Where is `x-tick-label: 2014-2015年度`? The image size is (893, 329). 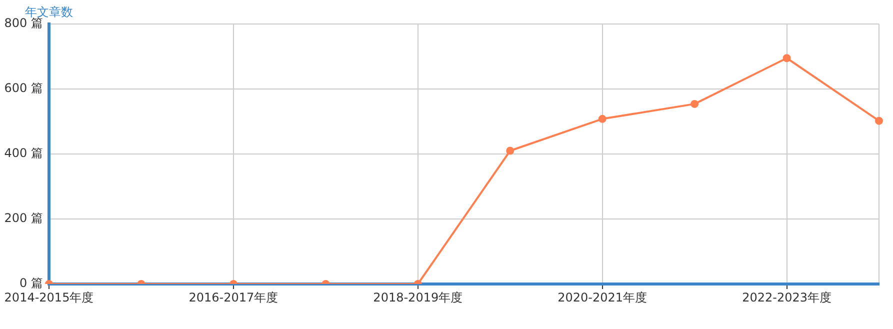 x-tick-label: 2014-2015年度 is located at coordinates (49, 297).